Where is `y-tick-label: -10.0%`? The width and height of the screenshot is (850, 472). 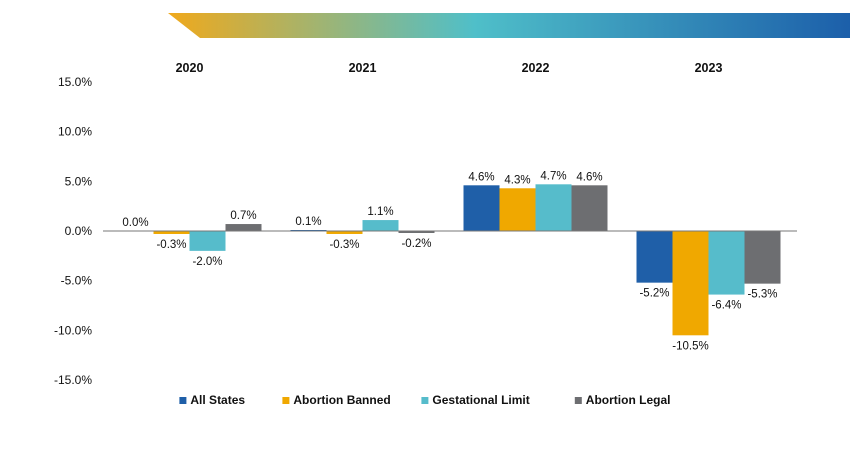
y-tick-label: -10.0% is located at coordinates (73, 330).